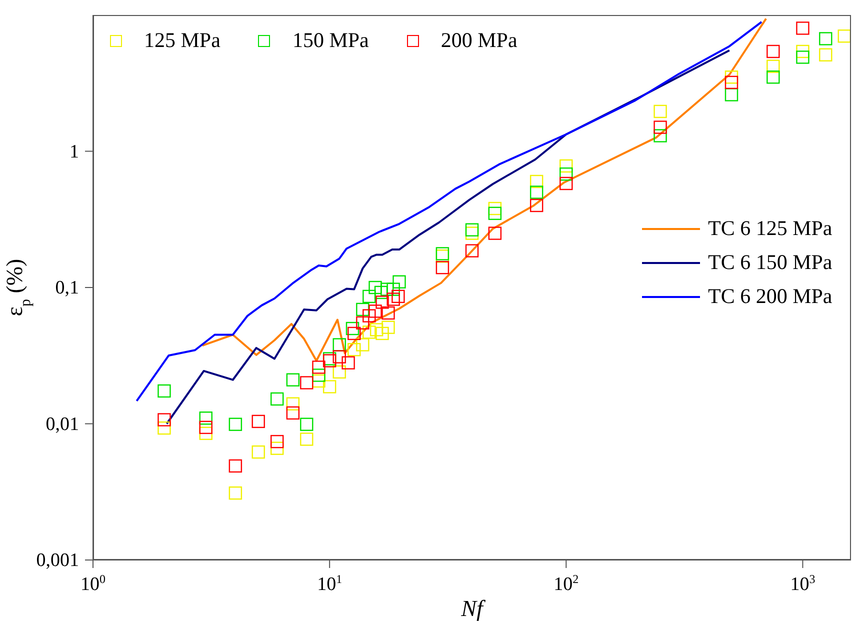 The width and height of the screenshot is (865, 621). What do you see at coordinates (62, 424) in the screenshot?
I see `y-tick-label: 0,01` at bounding box center [62, 424].